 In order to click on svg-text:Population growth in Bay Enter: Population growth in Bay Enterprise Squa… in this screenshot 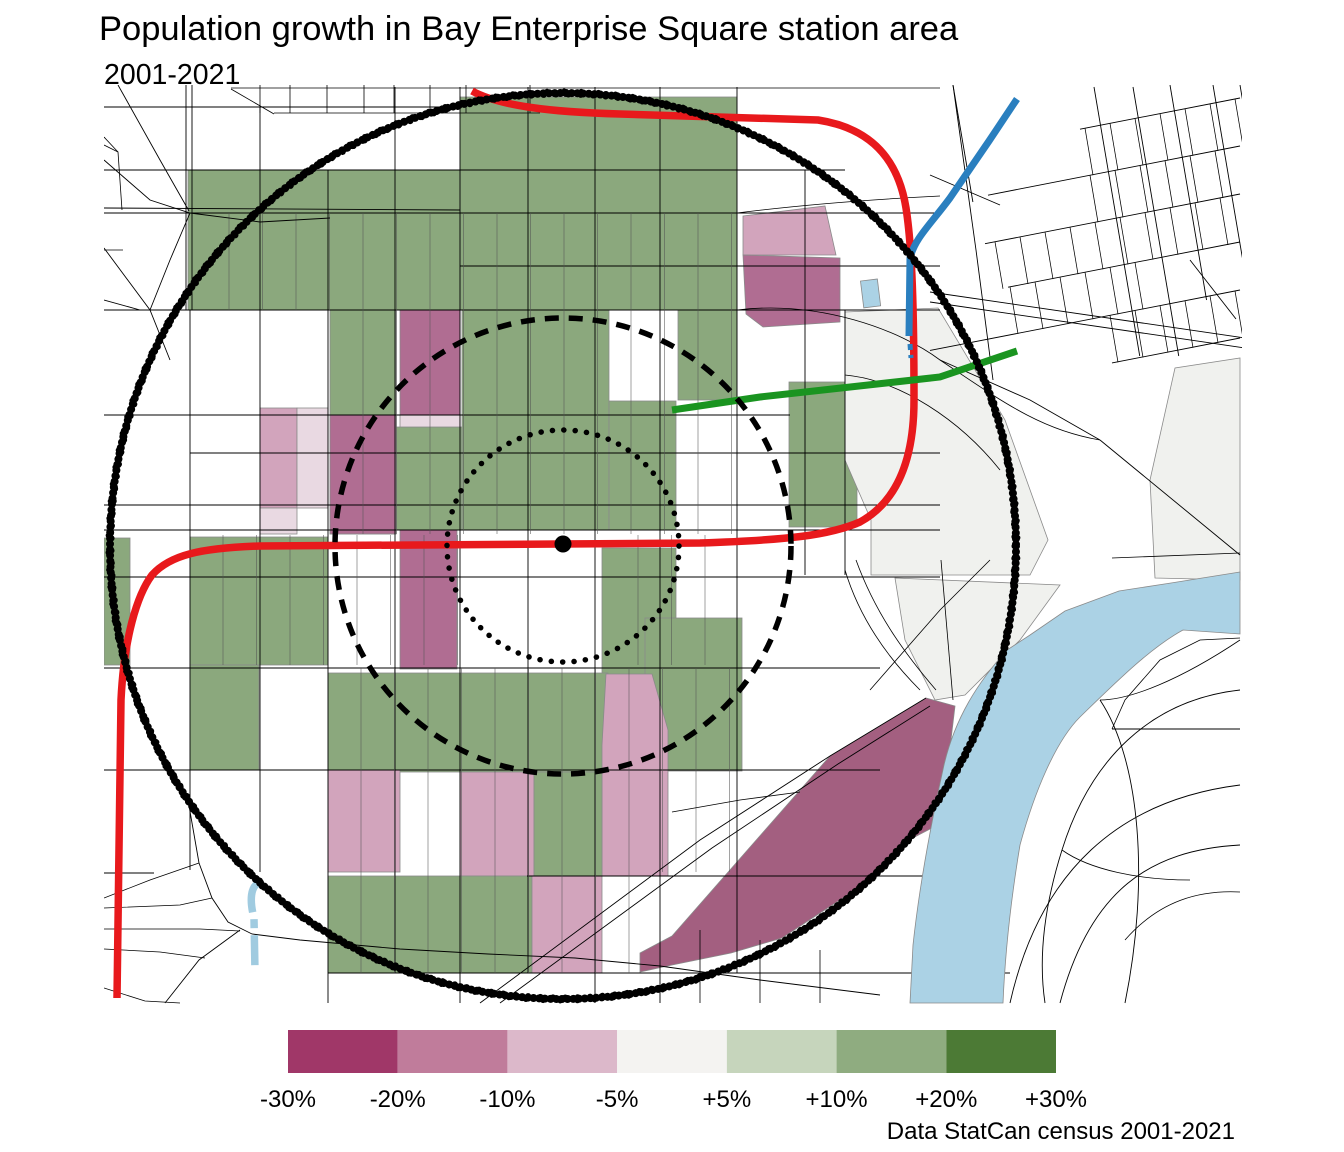, I will do `click(529, 29)`.